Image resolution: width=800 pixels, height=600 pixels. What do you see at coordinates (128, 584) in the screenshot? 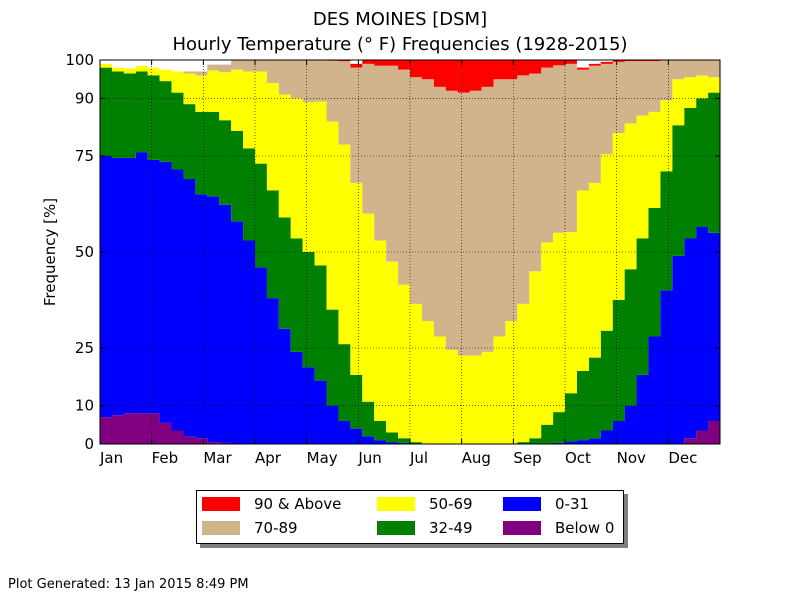
I see `plot-generated-note: Plot Generated: 13 Jan 2015 8:49 PM` at bounding box center [128, 584].